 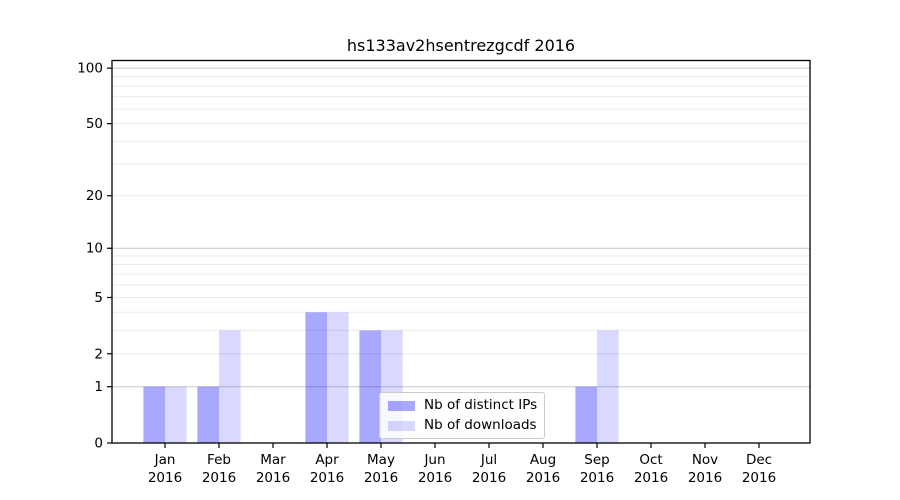 I want to click on x-tick-label-month: Nov, so click(x=705, y=460).